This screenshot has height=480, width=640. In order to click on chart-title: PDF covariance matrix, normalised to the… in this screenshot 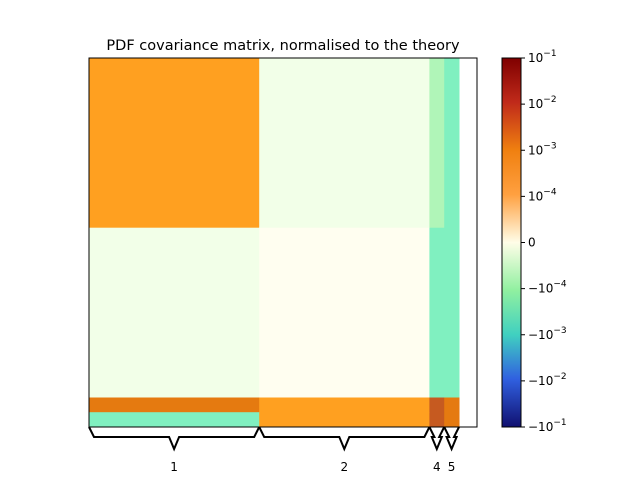, I will do `click(283, 46)`.